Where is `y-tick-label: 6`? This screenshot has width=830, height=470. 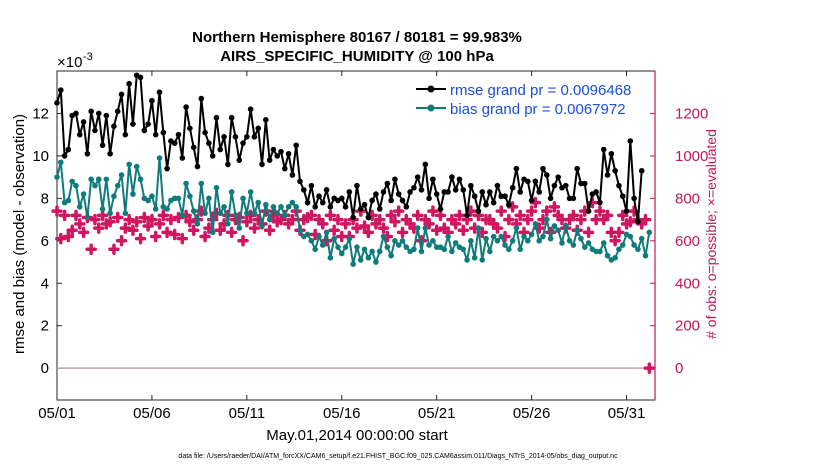 y-tick-label: 6 is located at coordinates (45, 241).